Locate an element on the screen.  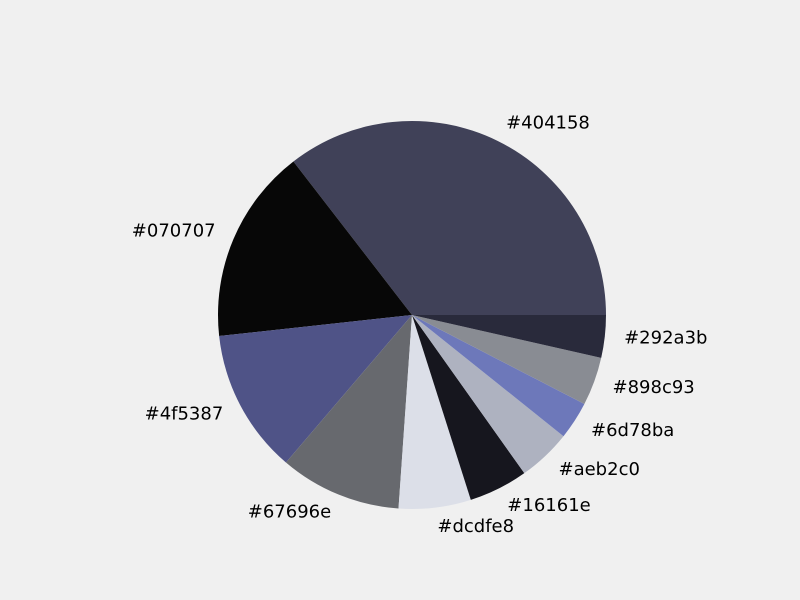
slice-label: #404158 is located at coordinates (548, 123).